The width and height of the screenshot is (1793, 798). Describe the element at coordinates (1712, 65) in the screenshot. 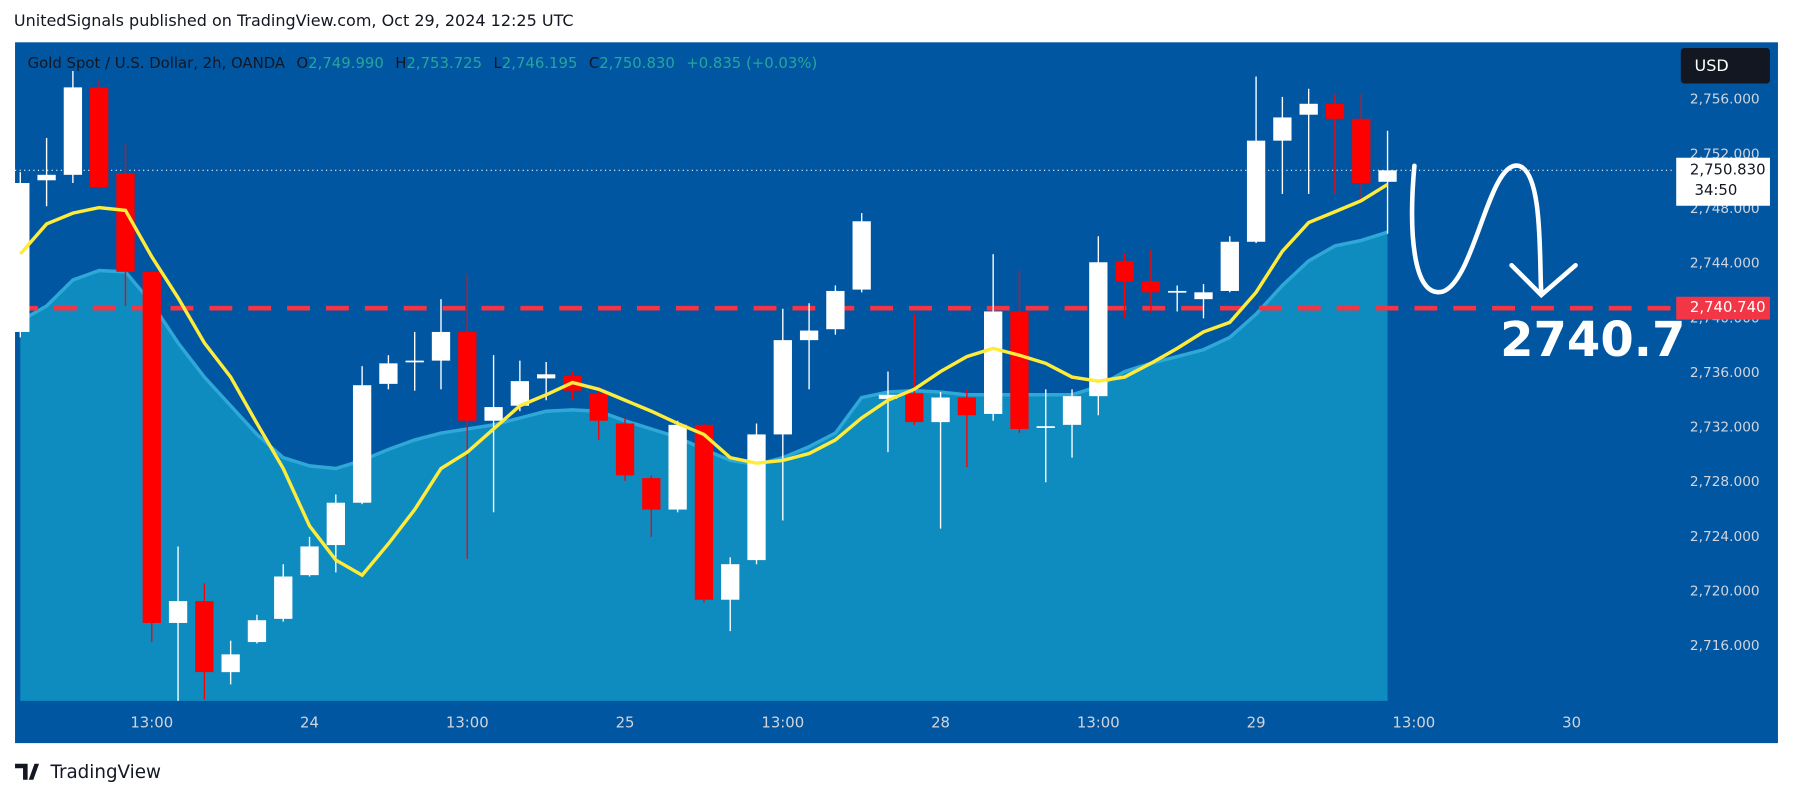

I see `currency: USD` at that location.